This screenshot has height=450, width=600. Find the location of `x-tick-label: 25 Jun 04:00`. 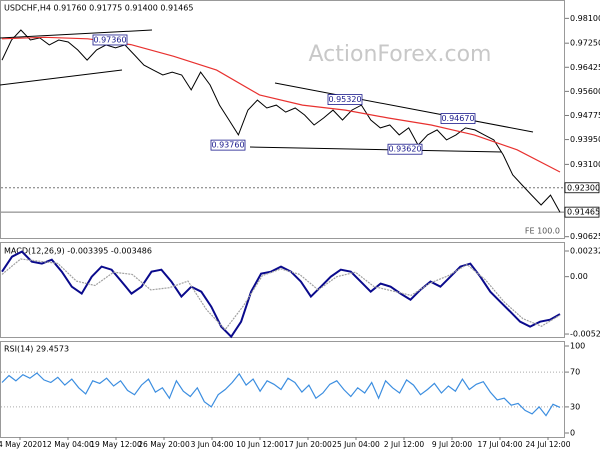

x-tick-label: 25 Jun 04:00 is located at coordinates (356, 444).